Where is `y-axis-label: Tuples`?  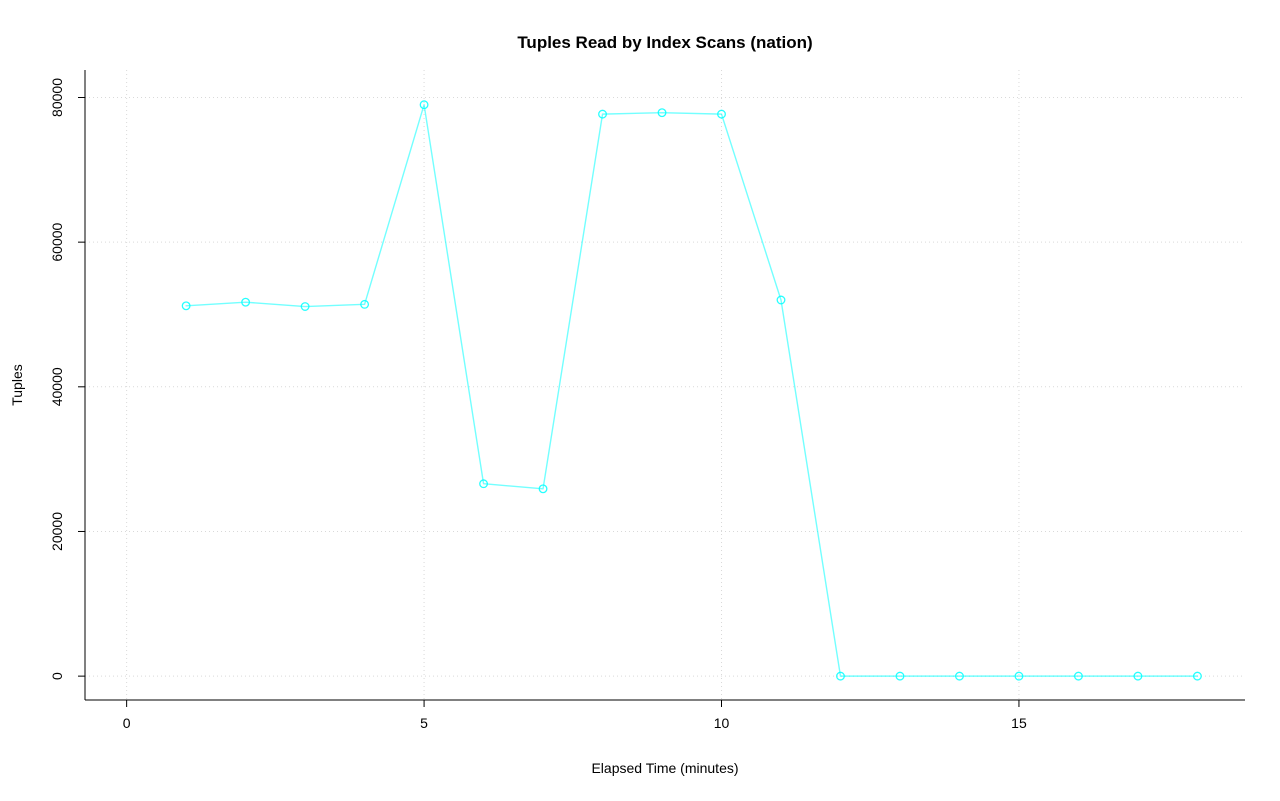
y-axis-label: Tuples is located at coordinates (17, 385).